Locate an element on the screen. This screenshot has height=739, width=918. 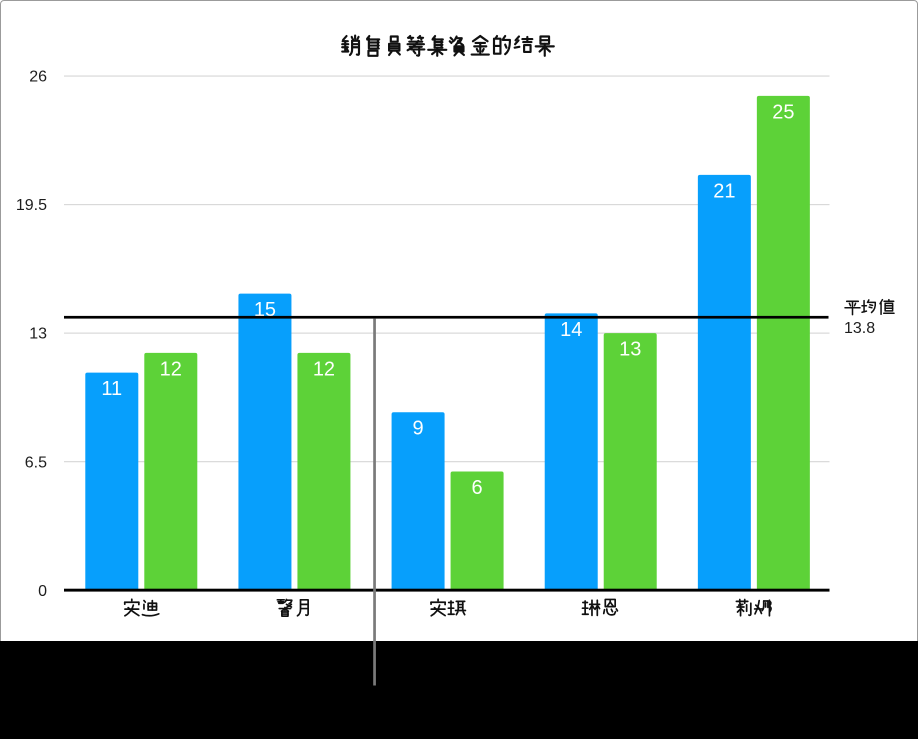
svg-text: 13.8 is located at coordinates (859, 328).